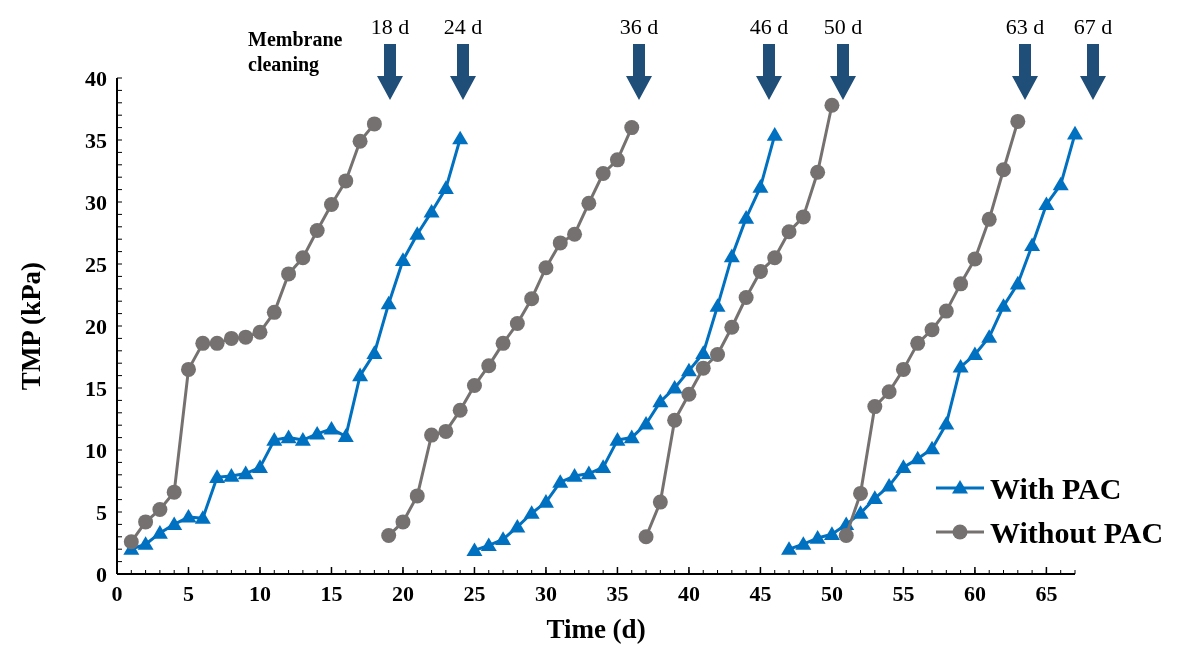  Describe the element at coordinates (101, 574) in the screenshot. I see `y-tick-label: 0` at that location.